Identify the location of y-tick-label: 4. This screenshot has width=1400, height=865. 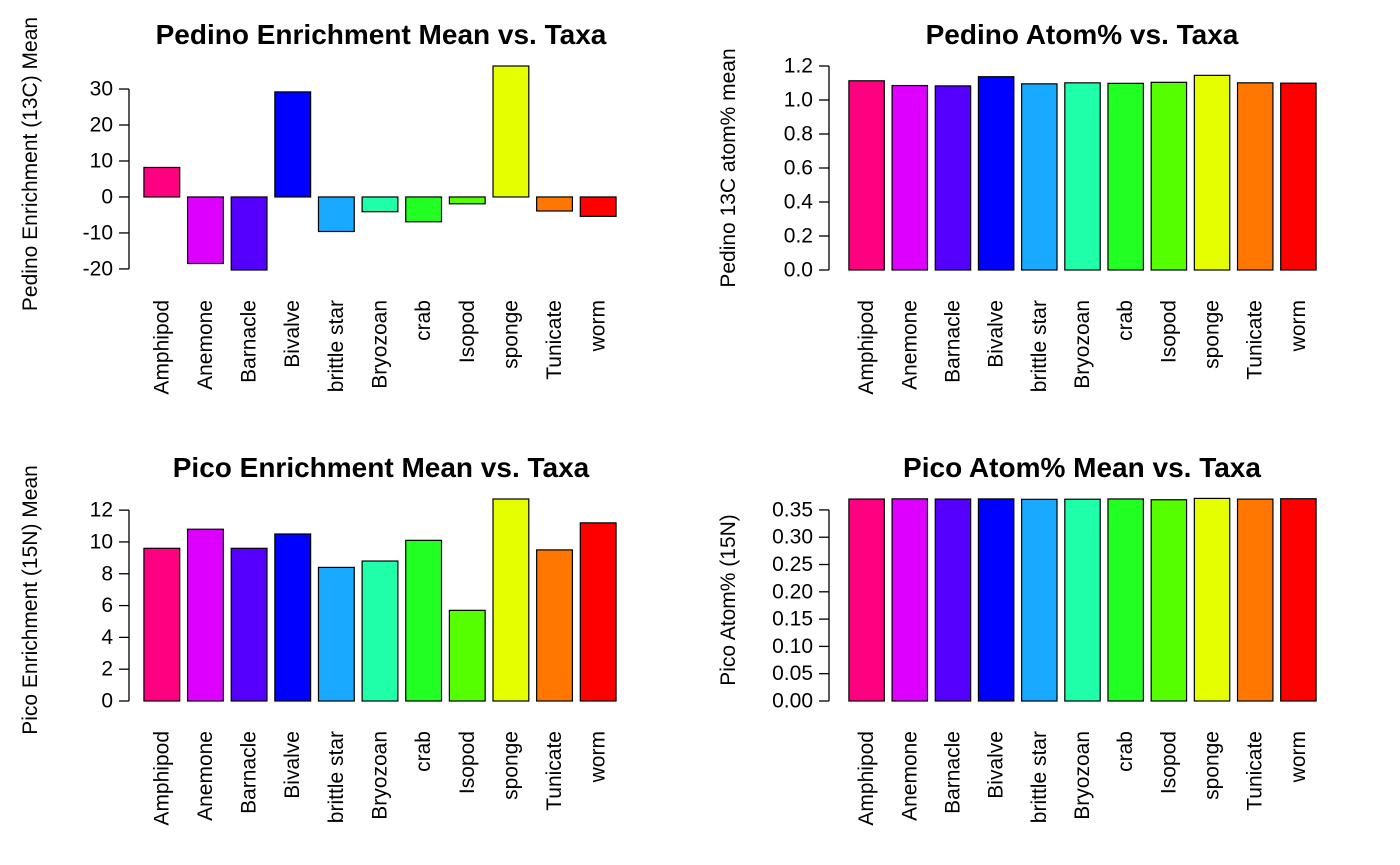
(107, 637).